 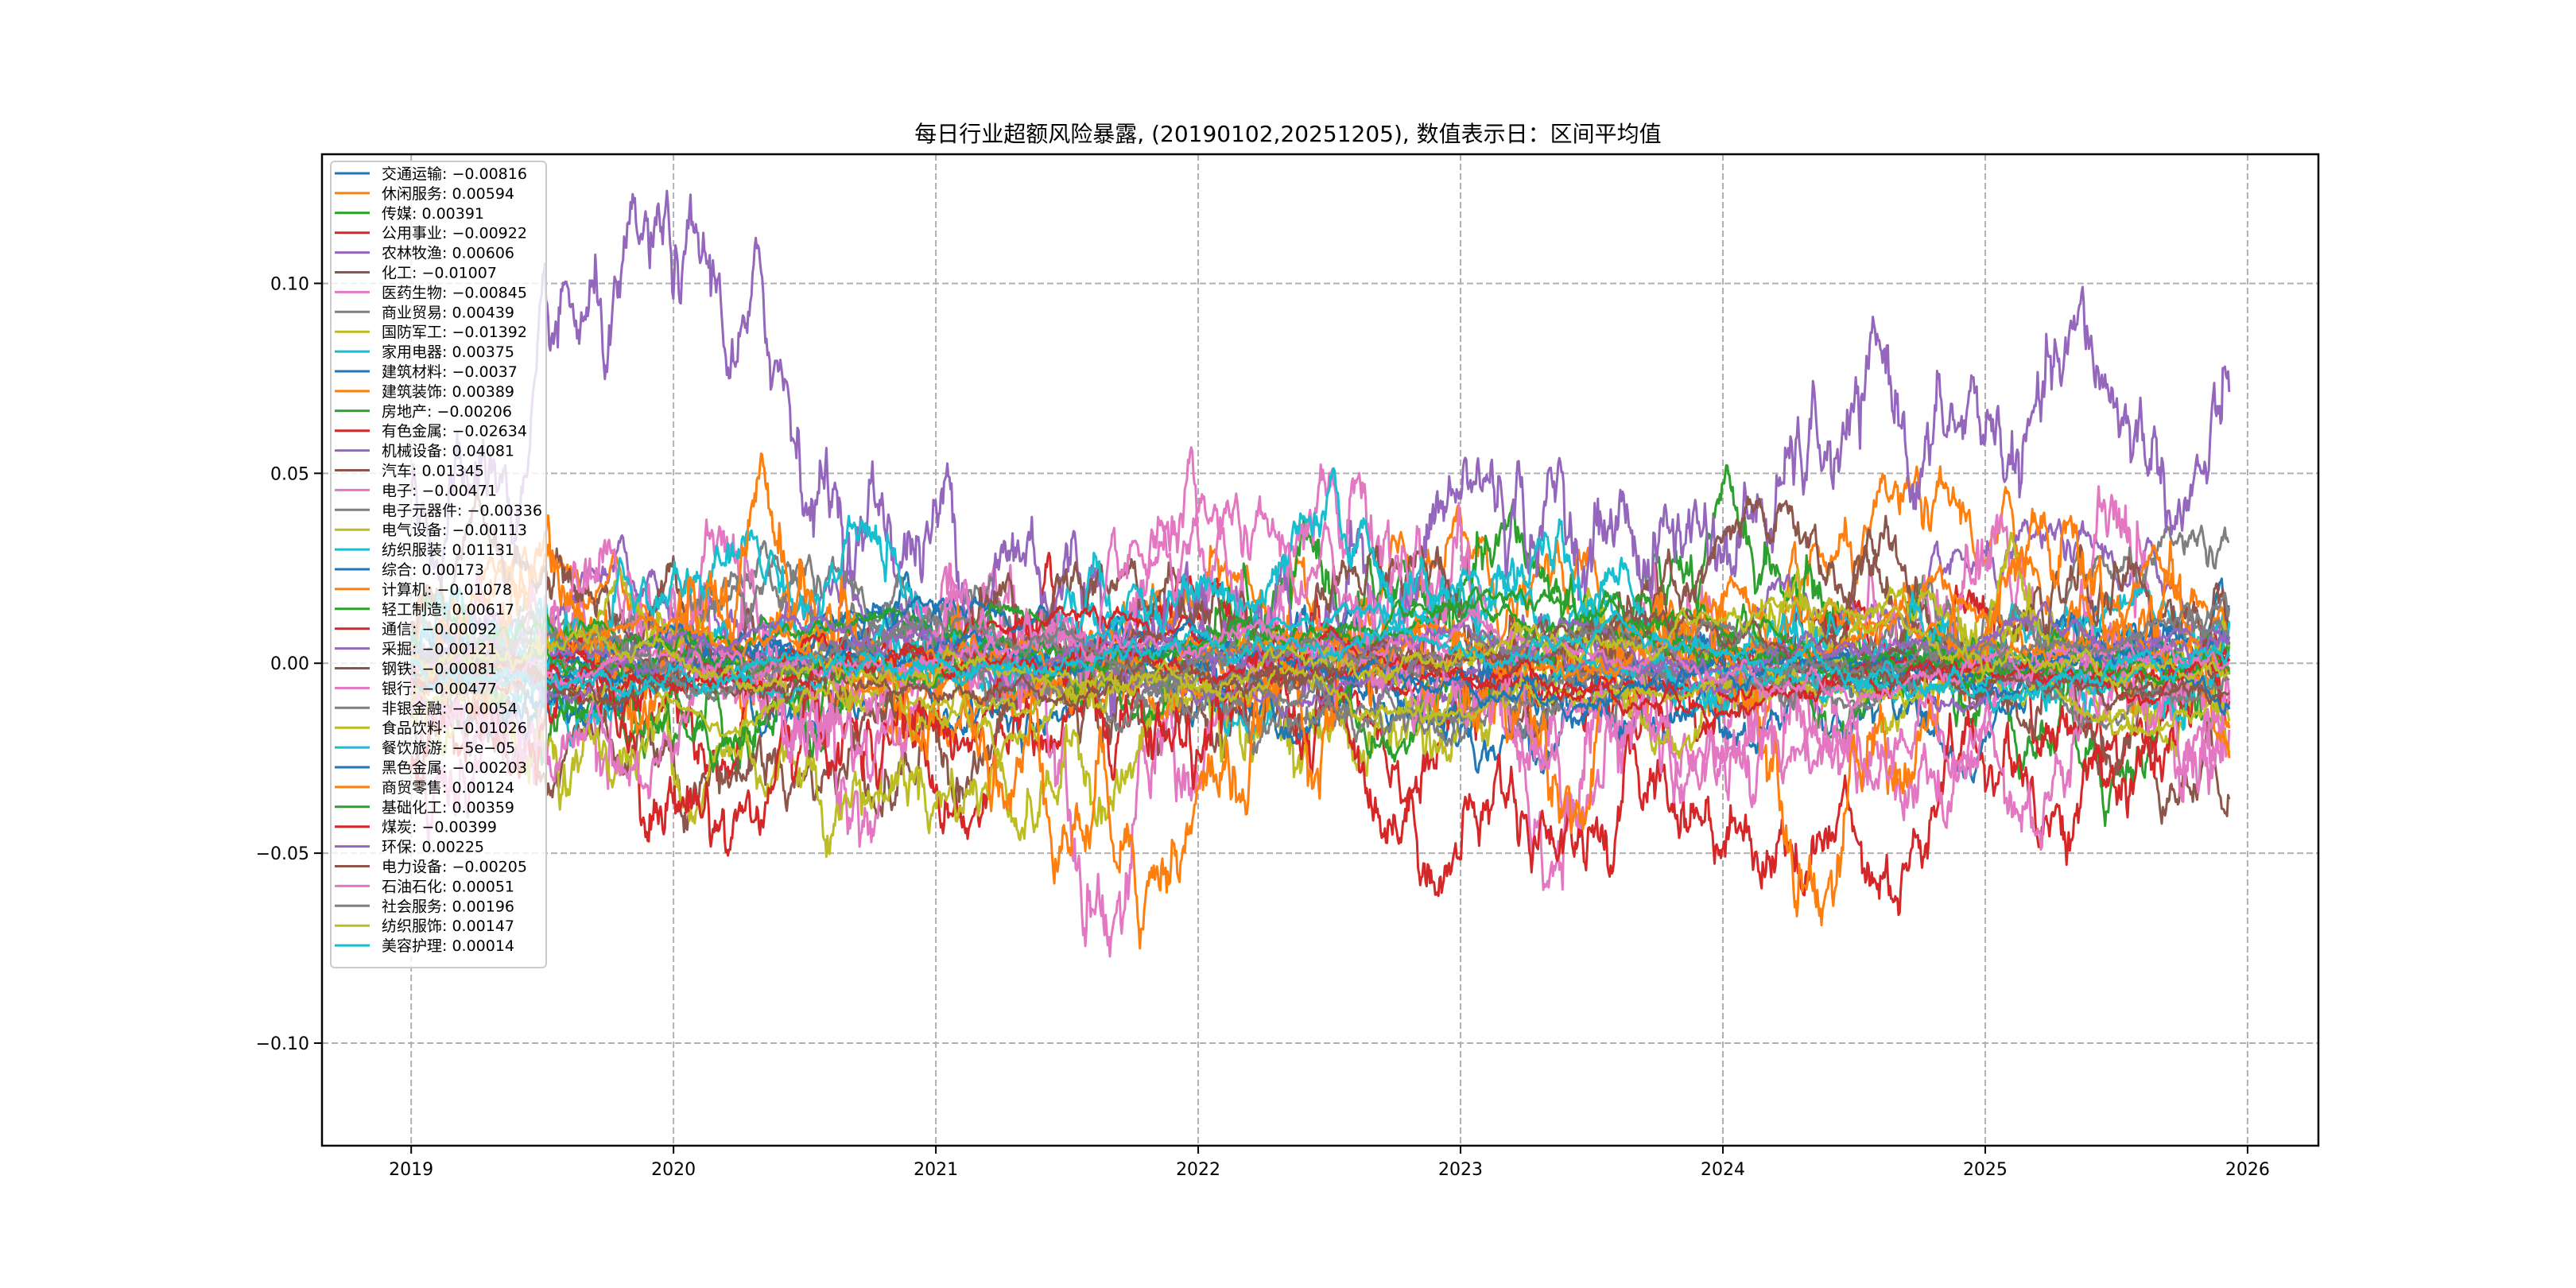 I want to click on legend-label: 建筑材料: −0.0037, so click(x=450, y=372).